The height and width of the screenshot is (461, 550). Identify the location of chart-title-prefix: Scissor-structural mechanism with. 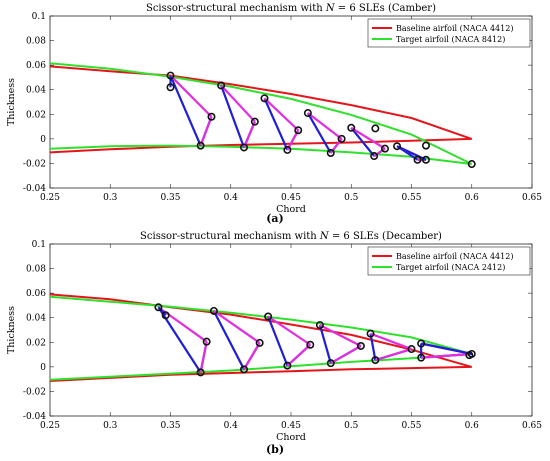
(230, 236).